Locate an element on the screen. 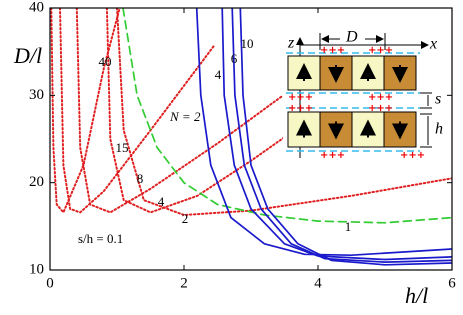 The image size is (463, 315). annotation: N = 2 is located at coordinates (185, 116).